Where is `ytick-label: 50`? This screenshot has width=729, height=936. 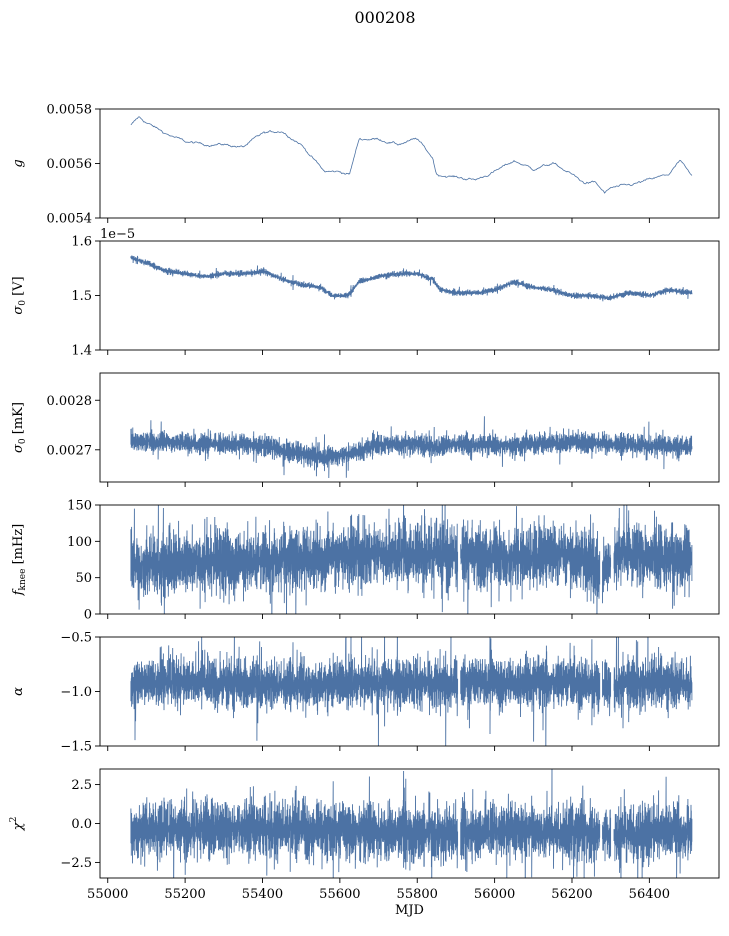
ytick-label: 50 is located at coordinates (83, 578).